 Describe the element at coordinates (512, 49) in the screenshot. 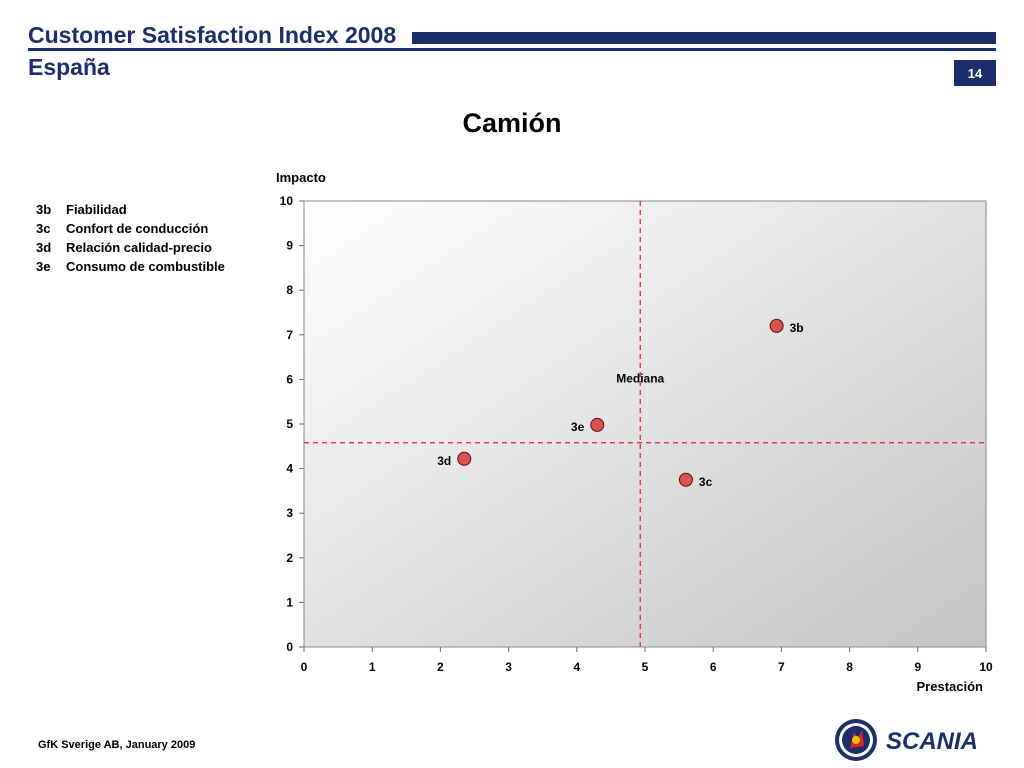

I see `header-rule` at that location.